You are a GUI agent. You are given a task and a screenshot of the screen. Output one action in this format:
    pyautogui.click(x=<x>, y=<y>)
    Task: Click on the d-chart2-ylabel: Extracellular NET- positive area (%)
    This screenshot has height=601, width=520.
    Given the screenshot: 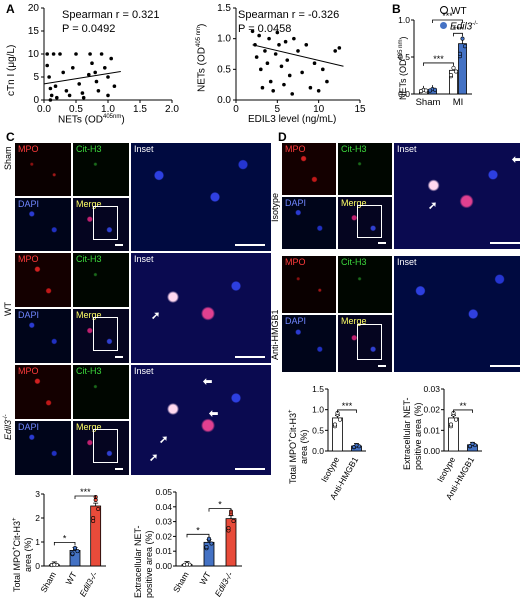 What is the action you would take?
    pyautogui.click(x=412, y=433)
    